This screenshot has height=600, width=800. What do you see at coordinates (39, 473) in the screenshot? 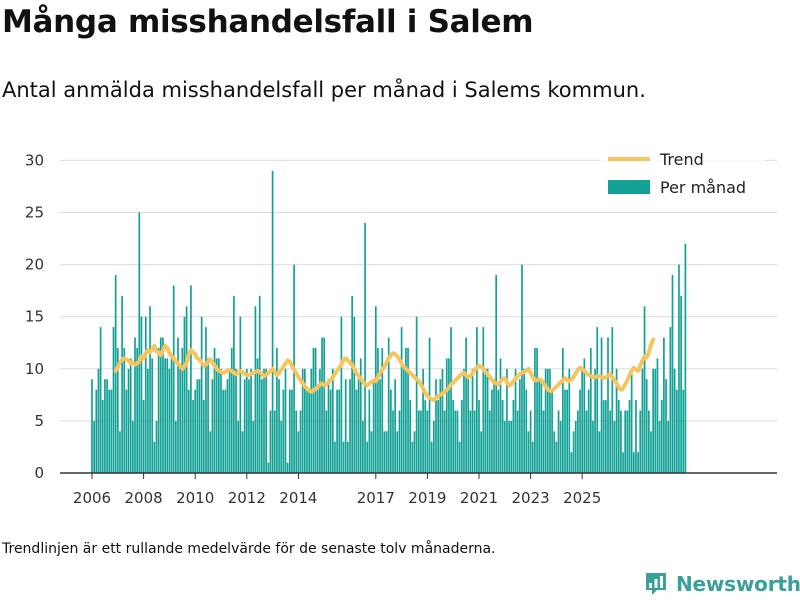
I see `y-tick-label: 0` at bounding box center [39, 473].